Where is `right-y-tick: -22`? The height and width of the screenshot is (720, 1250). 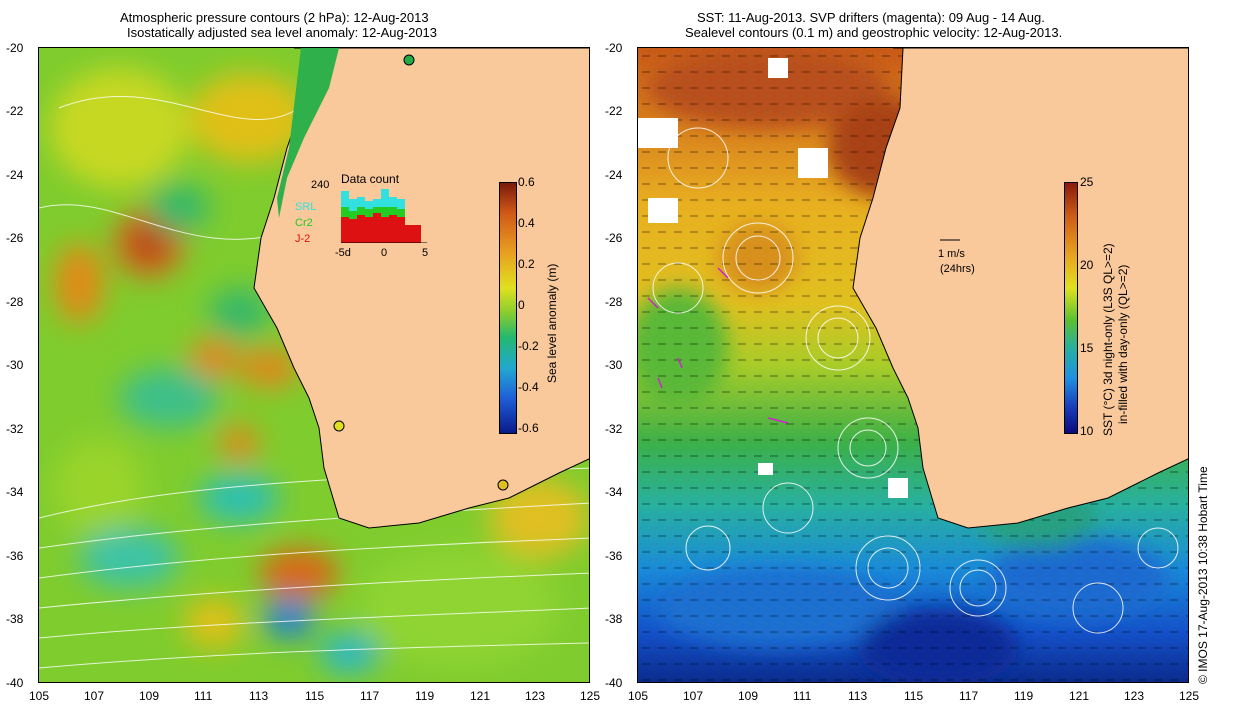
right-y-tick: -22 is located at coordinates (614, 111).